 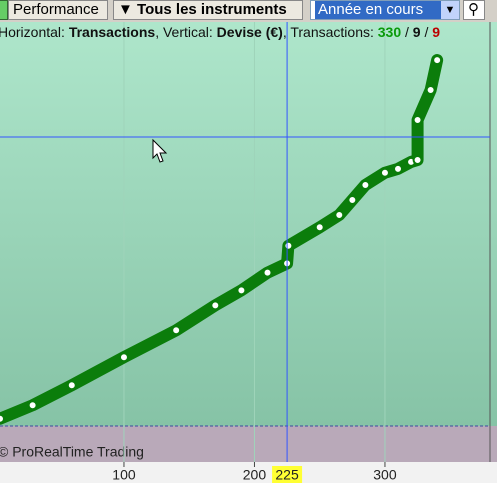 What do you see at coordinates (58, 10) in the screenshot?
I see `view-button: Performance` at bounding box center [58, 10].